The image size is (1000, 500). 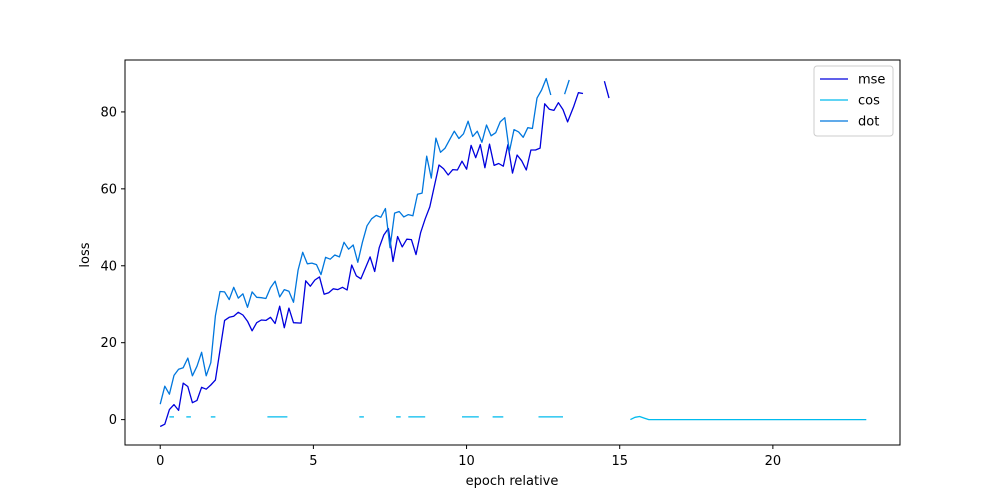 What do you see at coordinates (160, 461) in the screenshot?
I see `x-tick-label: 0` at bounding box center [160, 461].